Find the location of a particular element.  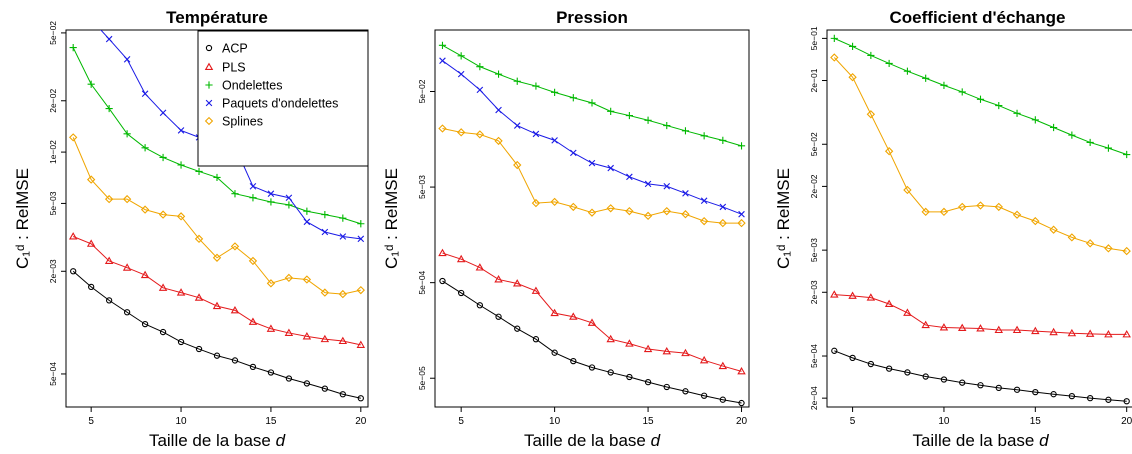

y-tick-label: 2e−03 is located at coordinates (814, 292).